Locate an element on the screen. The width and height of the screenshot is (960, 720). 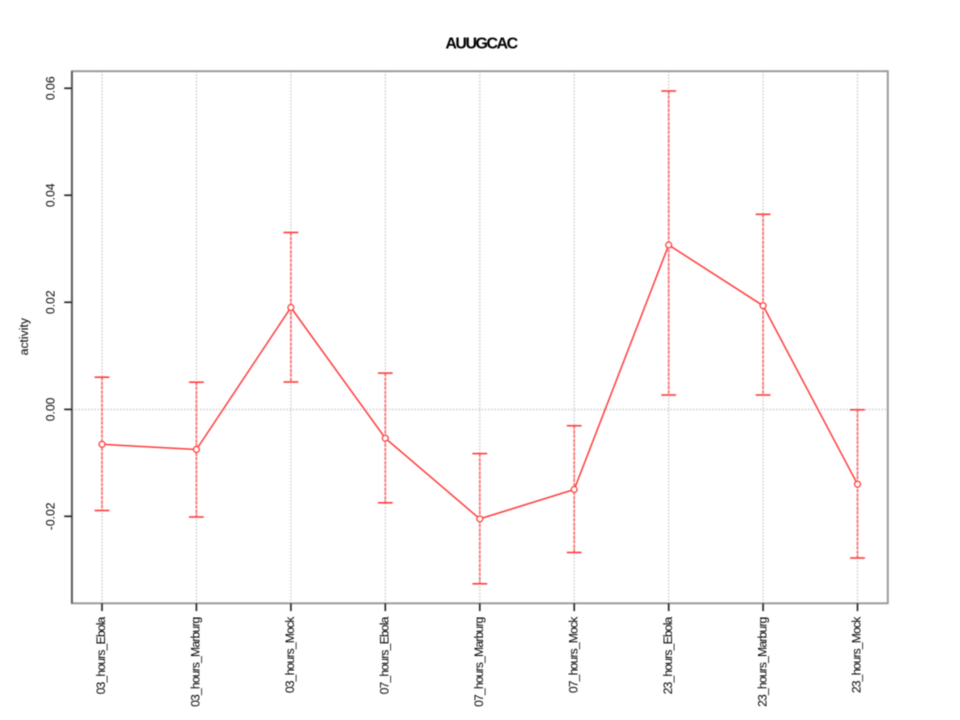
svg-text: 23_hours_Mock is located at coordinates (857, 654).